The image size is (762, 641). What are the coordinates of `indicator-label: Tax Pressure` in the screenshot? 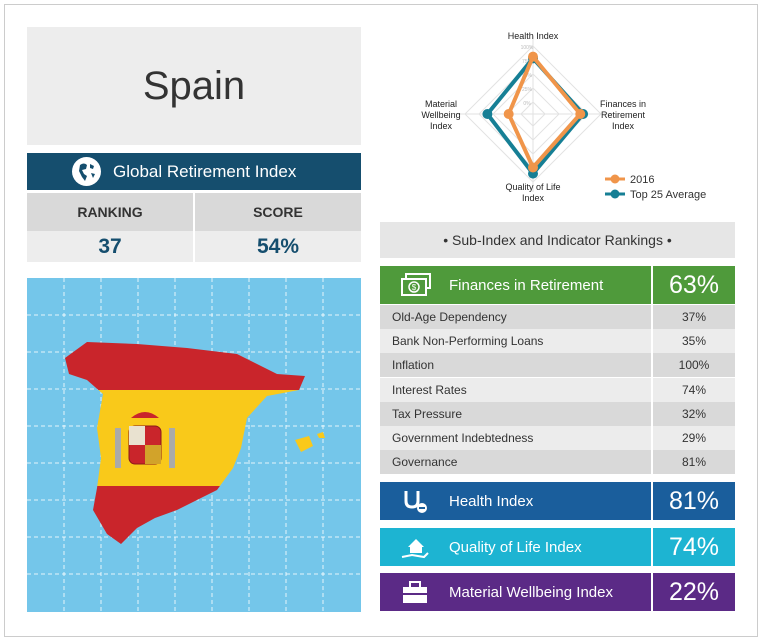 It's located at (427, 413).